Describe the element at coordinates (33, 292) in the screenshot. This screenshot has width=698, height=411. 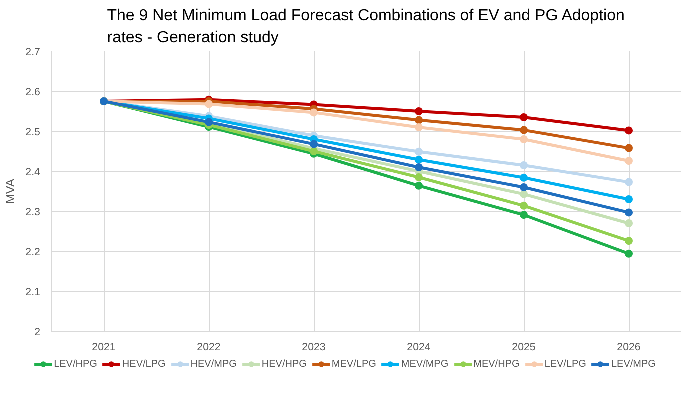
I see `y-tick-label: 2.1` at that location.